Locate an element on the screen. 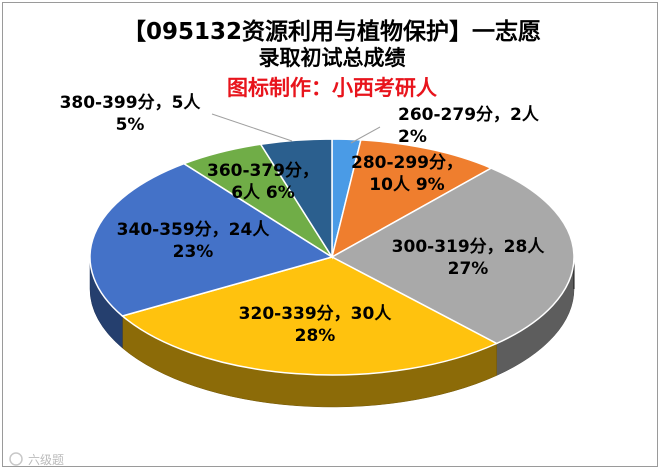  slice-340-359分 is located at coordinates (211, 239).